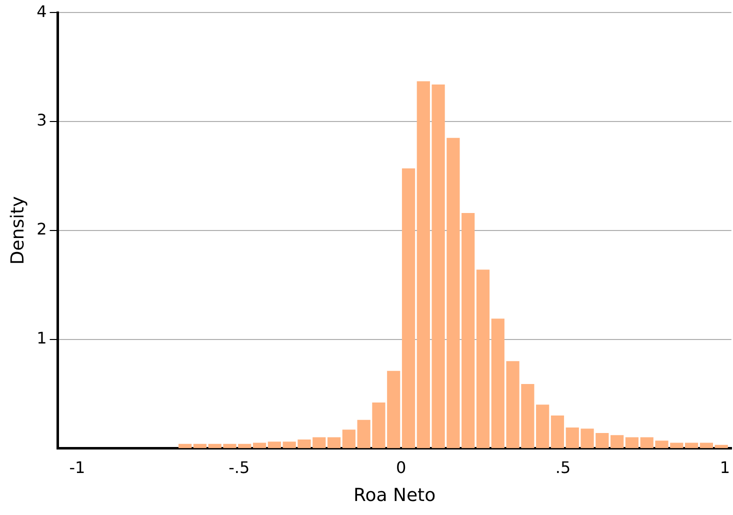 This screenshot has width=733, height=515. Describe the element at coordinates (17, 230) in the screenshot. I see `y-axis-title: Density` at that location.